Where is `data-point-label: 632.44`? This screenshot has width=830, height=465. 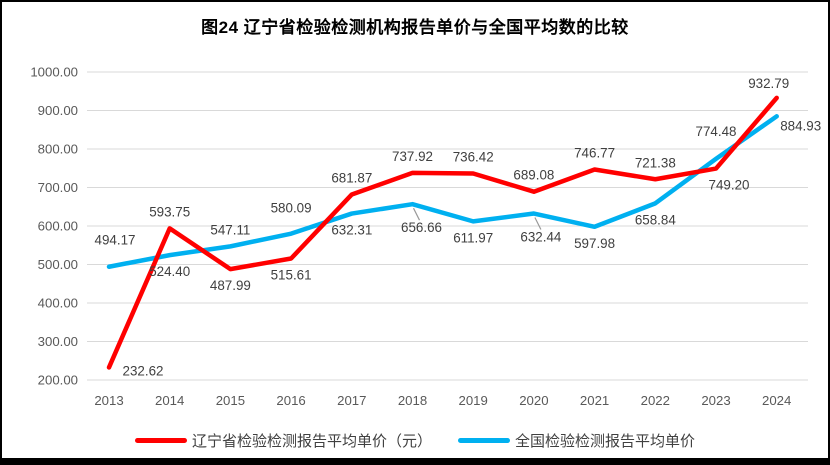
data-point-label: 632.44 is located at coordinates (541, 237).